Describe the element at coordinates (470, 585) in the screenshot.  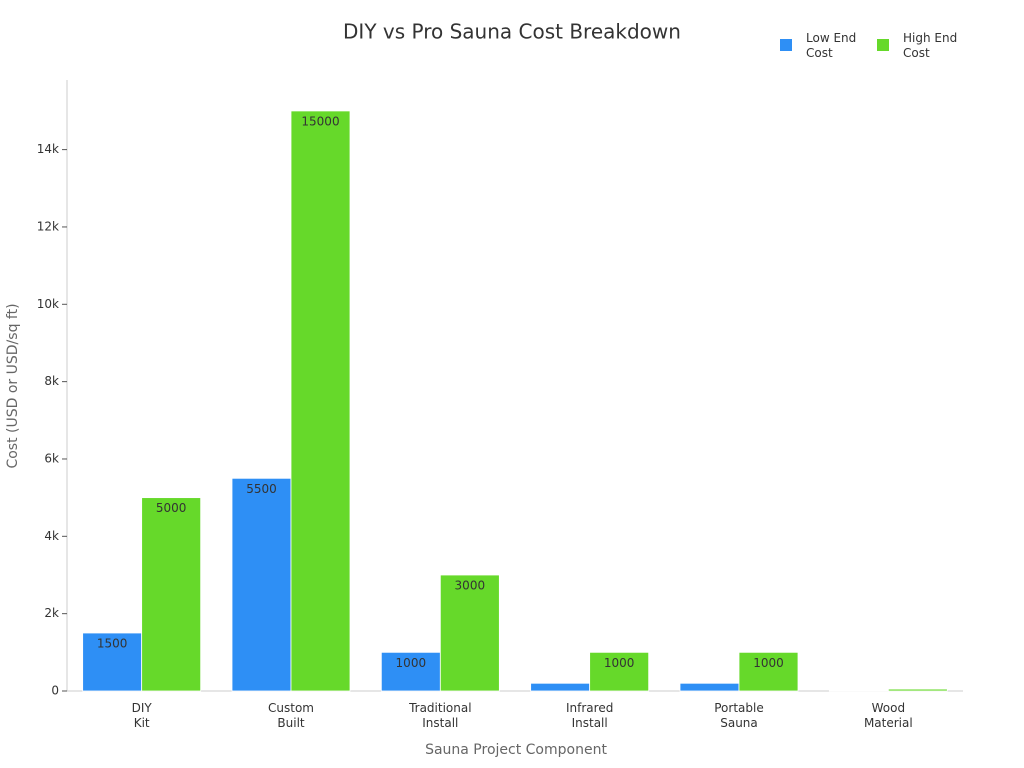
I see `data-label: 3000` at that location.